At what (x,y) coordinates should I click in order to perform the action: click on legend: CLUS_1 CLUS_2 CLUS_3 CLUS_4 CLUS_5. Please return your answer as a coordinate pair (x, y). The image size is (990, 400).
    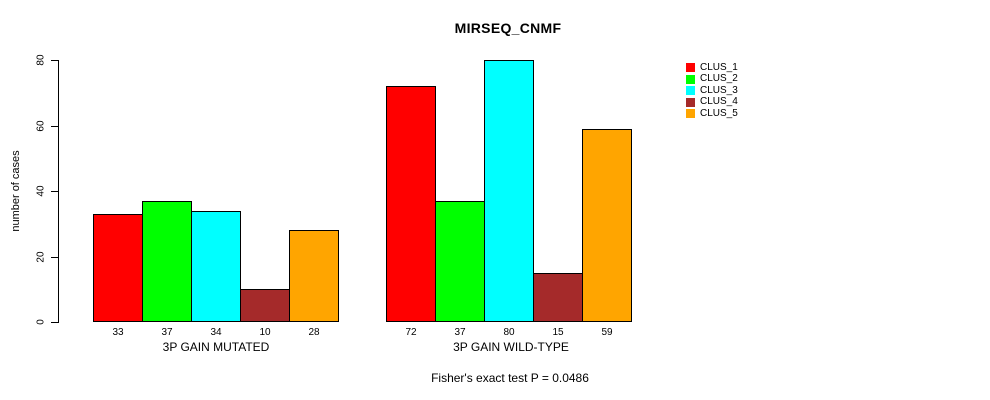
    Looking at the image, I should click on (712, 91).